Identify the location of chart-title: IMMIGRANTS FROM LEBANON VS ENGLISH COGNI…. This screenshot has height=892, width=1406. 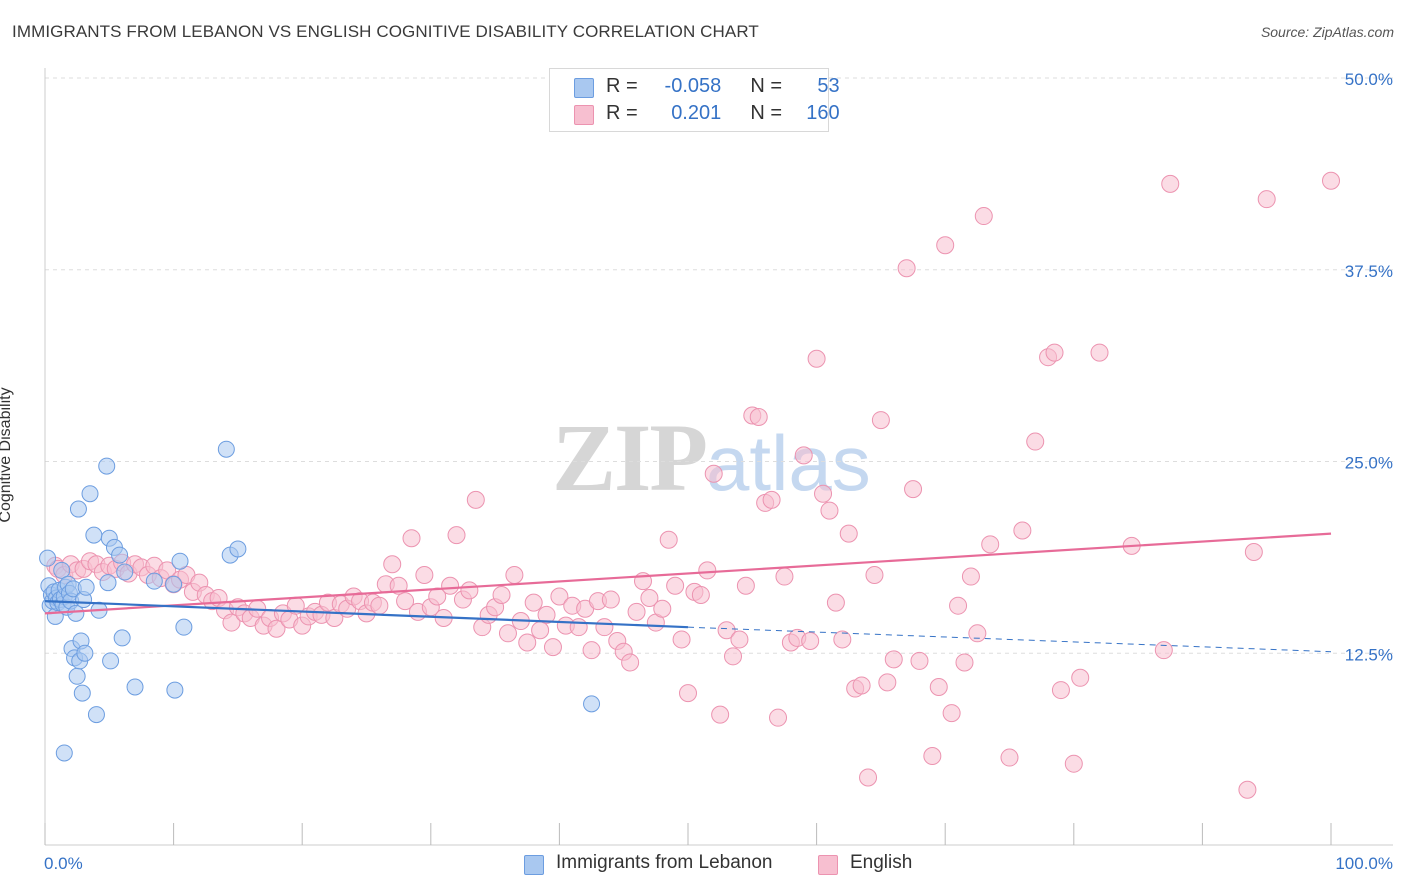
(385, 31).